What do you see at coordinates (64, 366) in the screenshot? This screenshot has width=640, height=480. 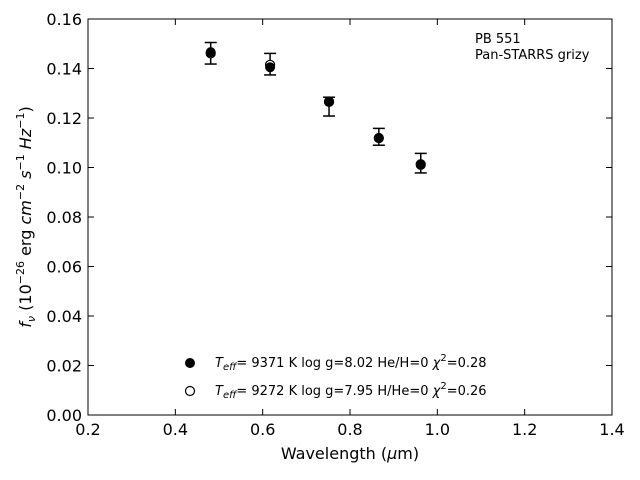 I see `y-tick-label: 0.02` at bounding box center [64, 366].